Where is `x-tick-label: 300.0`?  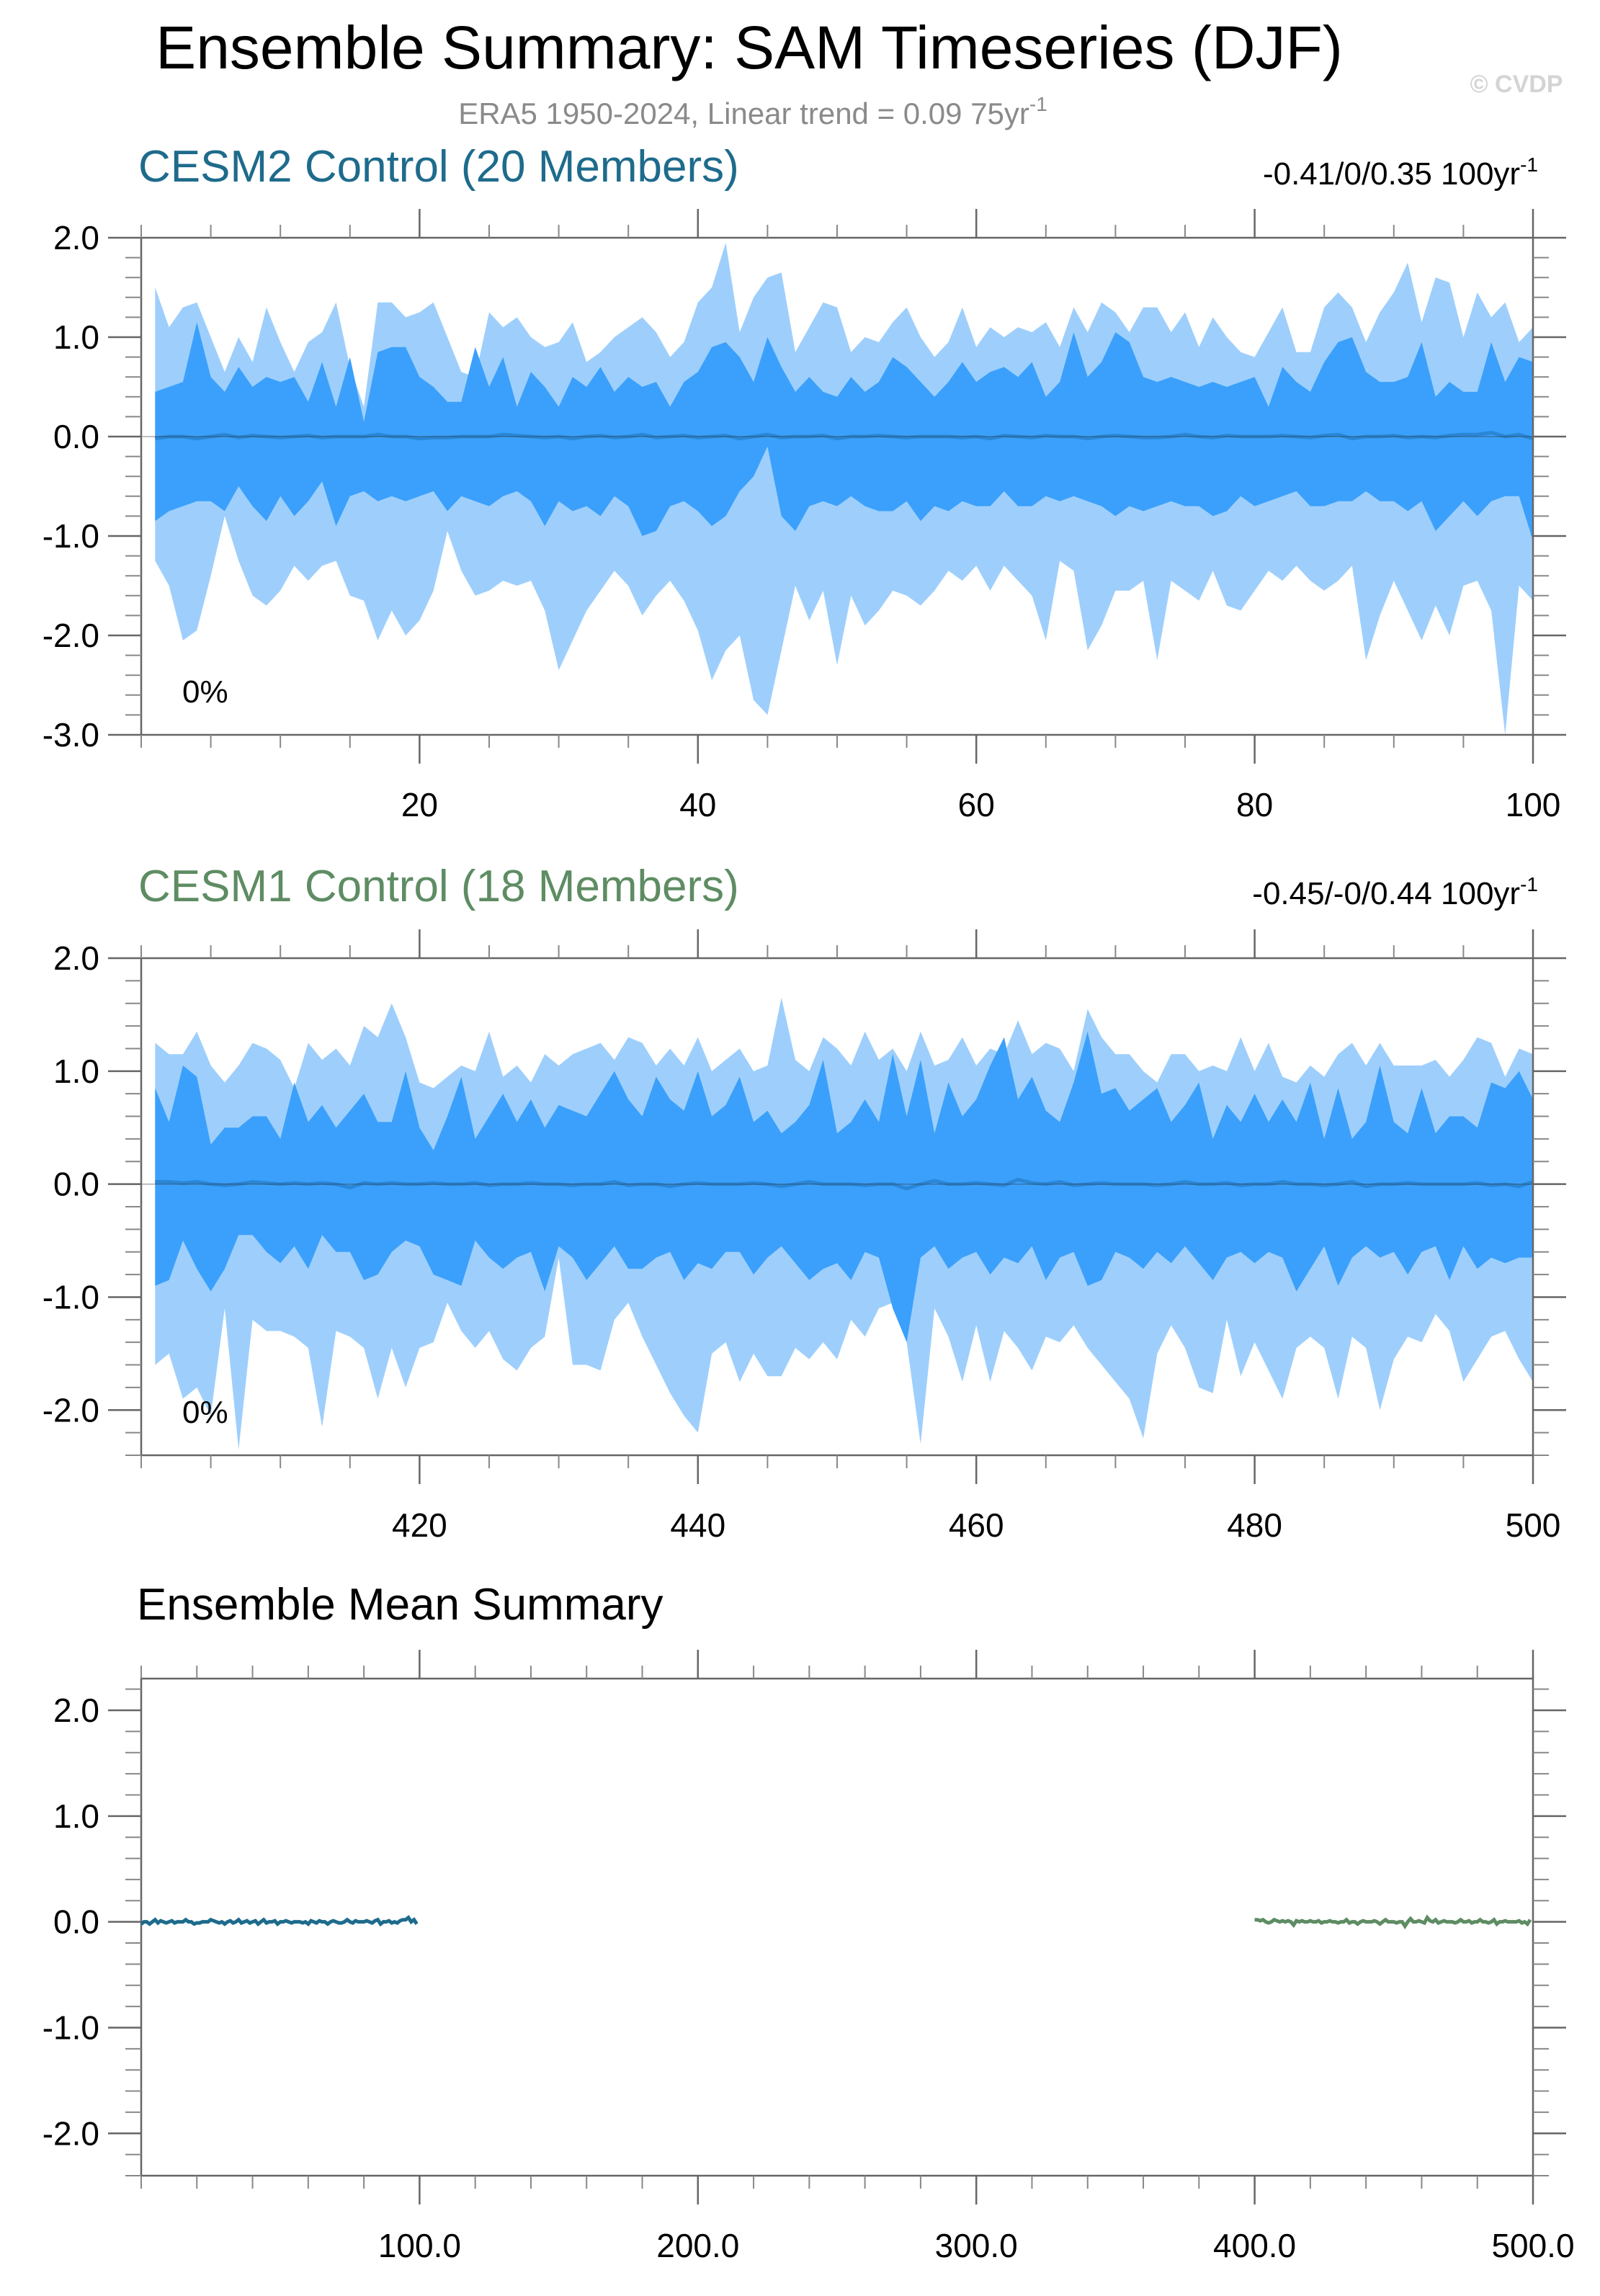 x-tick-label: 300.0 is located at coordinates (977, 2245).